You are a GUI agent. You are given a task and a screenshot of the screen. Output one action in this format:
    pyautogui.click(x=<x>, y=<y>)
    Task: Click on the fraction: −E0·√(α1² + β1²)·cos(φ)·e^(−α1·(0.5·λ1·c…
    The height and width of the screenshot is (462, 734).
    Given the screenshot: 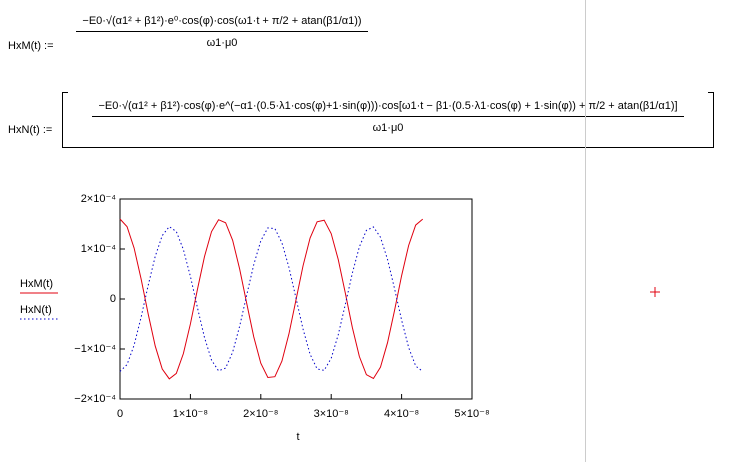 What is the action you would take?
    pyautogui.click(x=388, y=117)
    